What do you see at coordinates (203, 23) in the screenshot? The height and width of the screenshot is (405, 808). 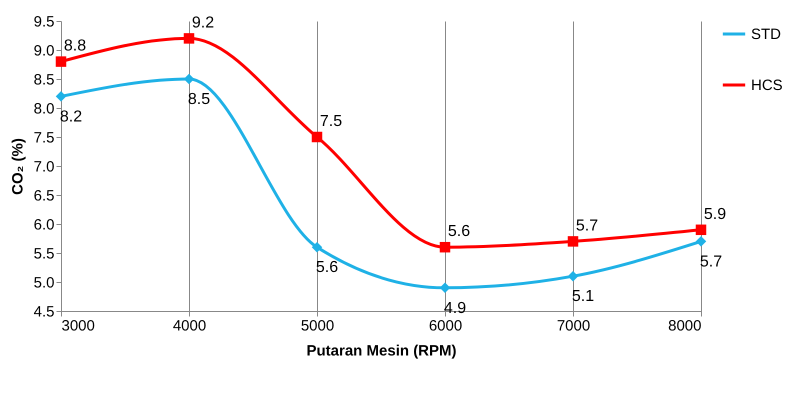 I see `data-label: 9.2` at bounding box center [203, 23].